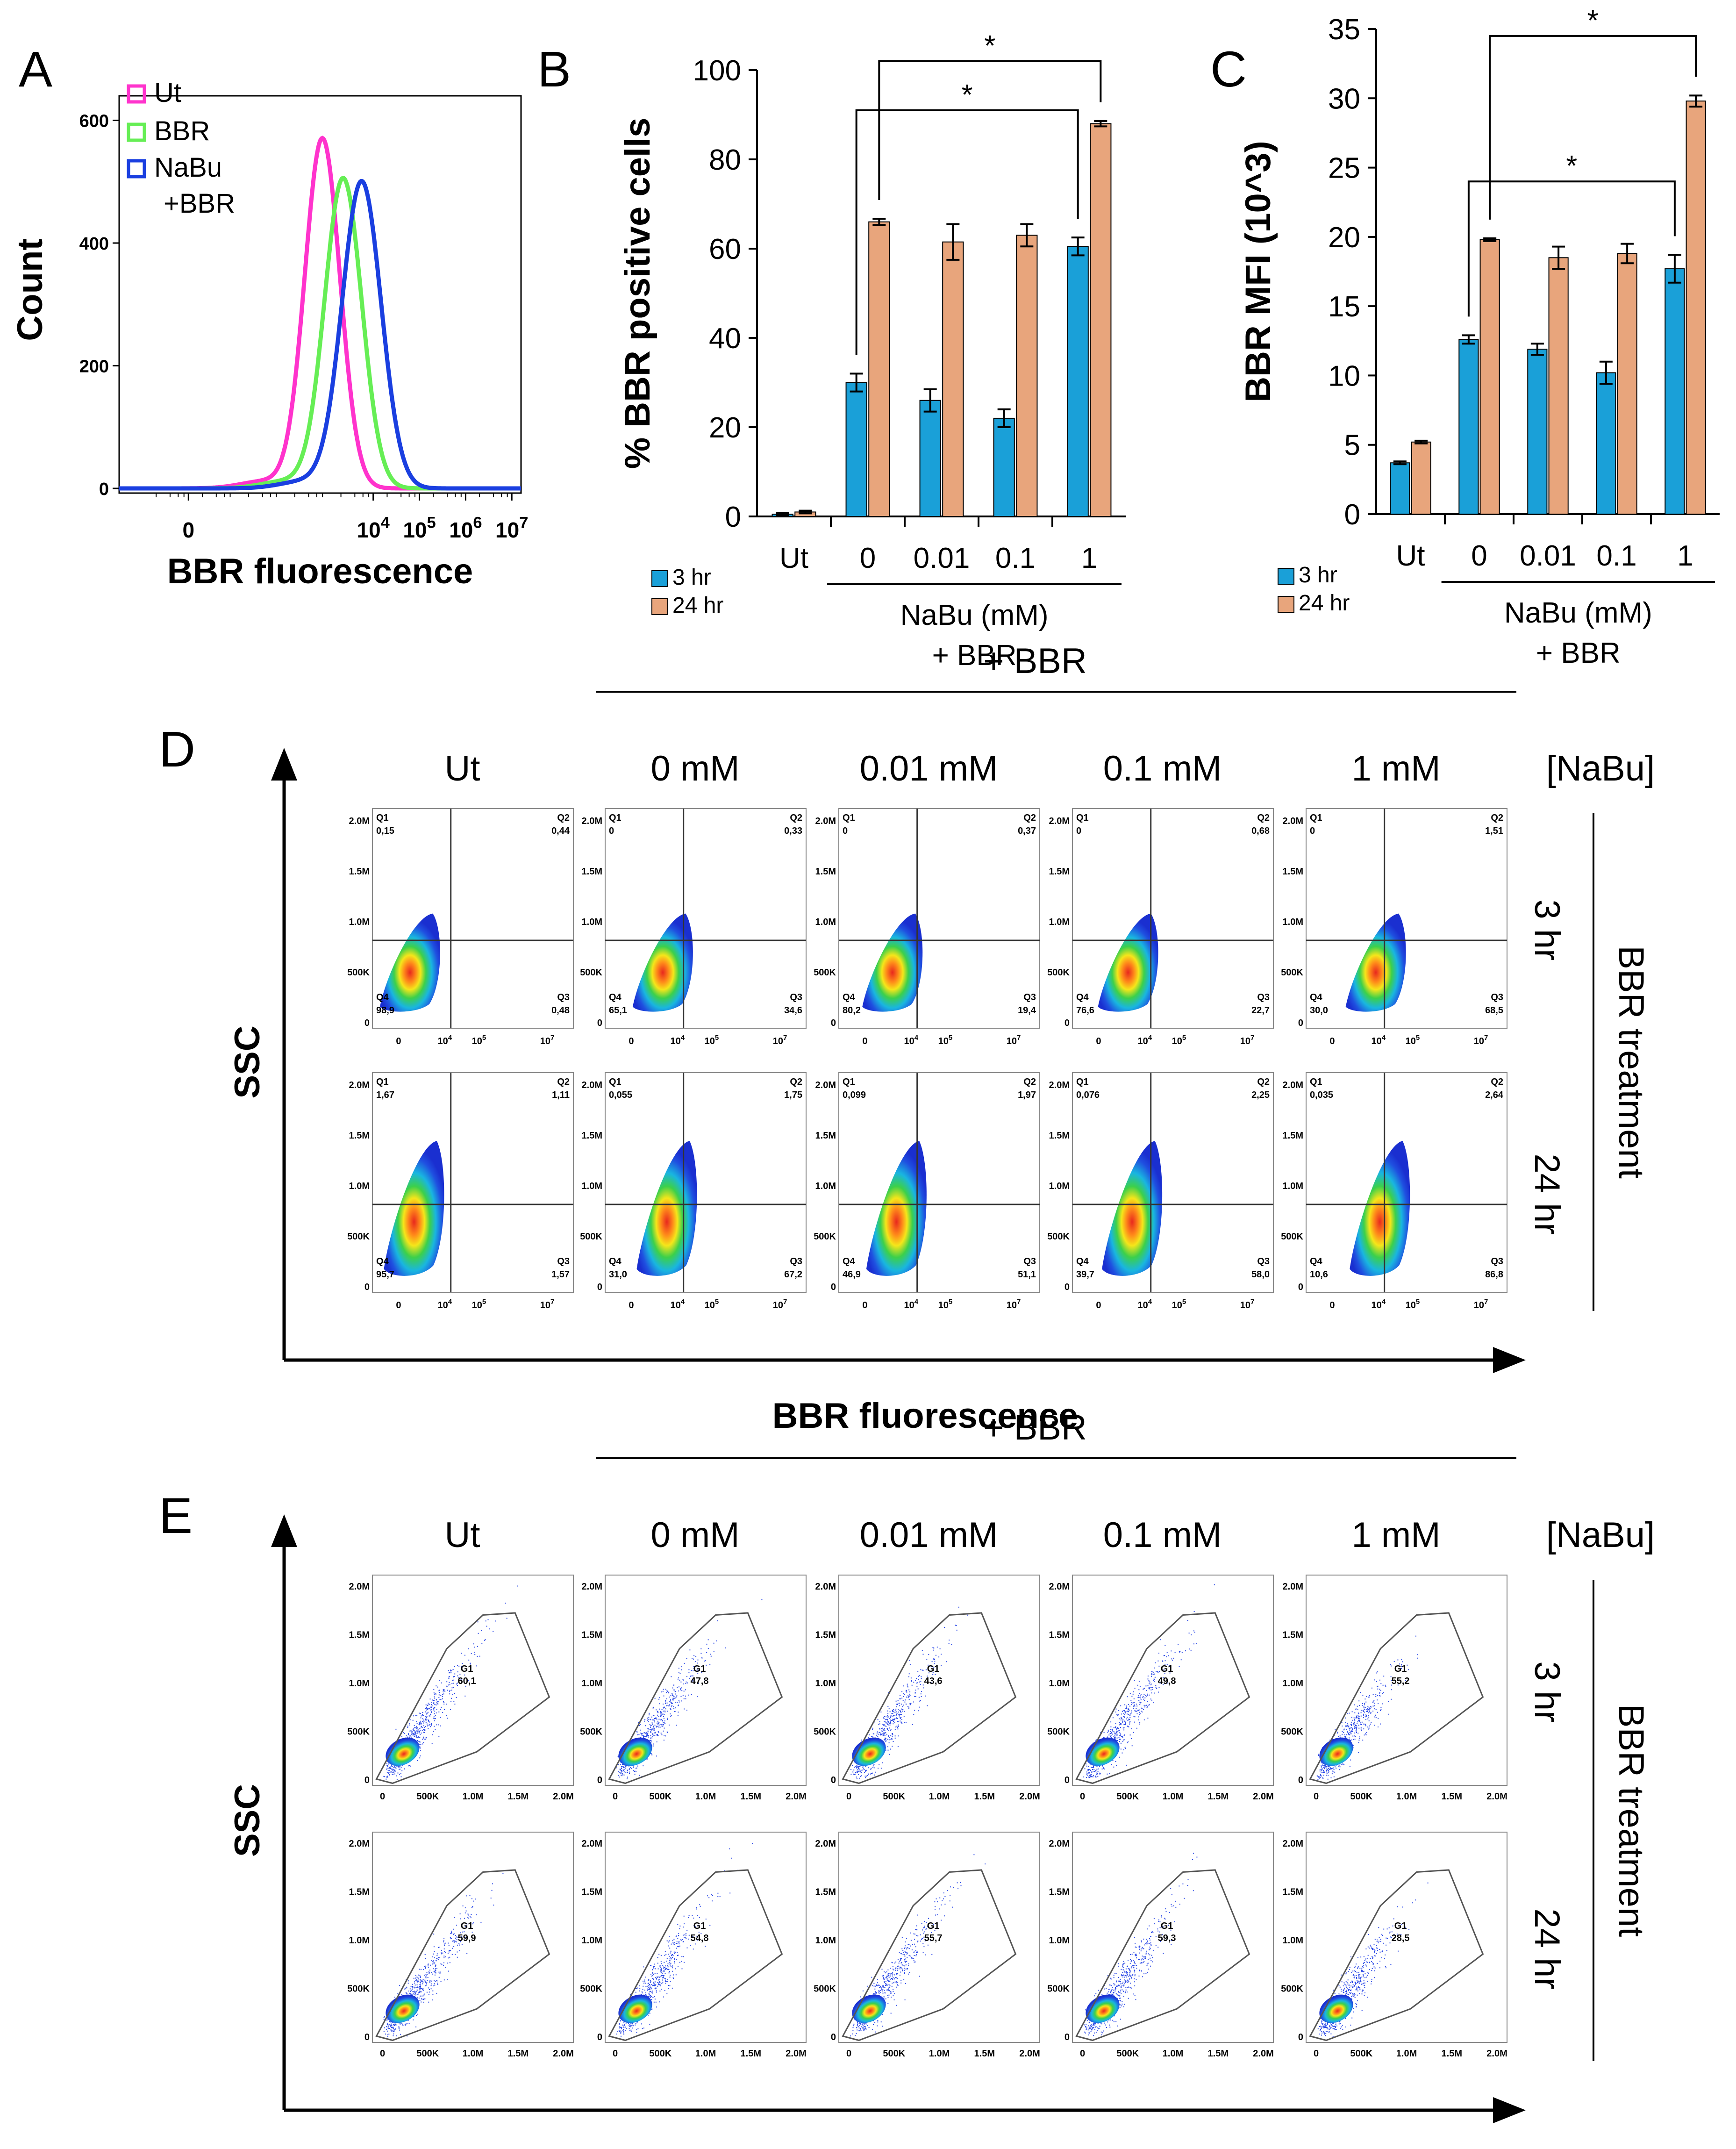 This screenshot has height=2149, width=1736. Describe the element at coordinates (1162, 768) in the screenshot. I see `column-label: 0.1 mM` at that location.